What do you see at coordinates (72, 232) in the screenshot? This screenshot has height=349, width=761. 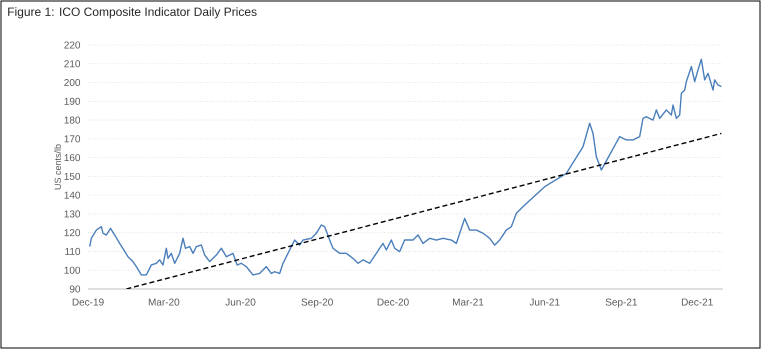 I see `y-tick-label: 120` at bounding box center [72, 232].